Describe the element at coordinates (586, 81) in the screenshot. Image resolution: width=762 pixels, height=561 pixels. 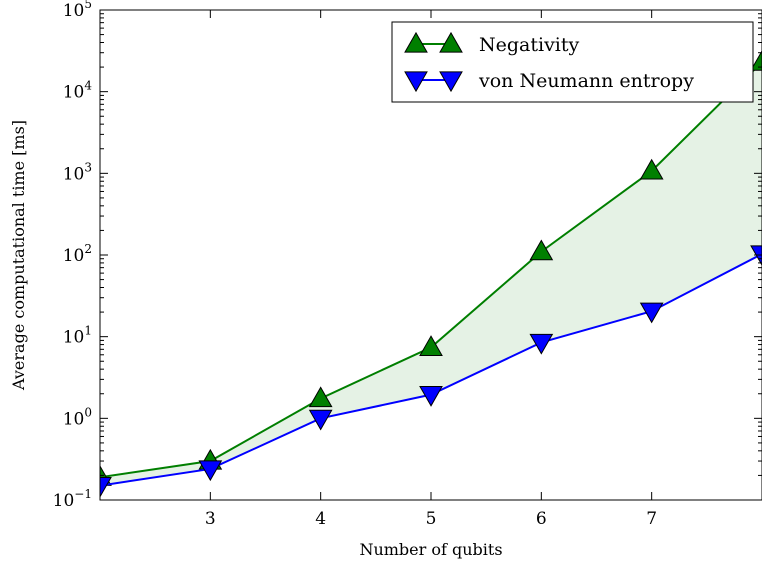
I see `legend-label: von Neumann entropy` at that location.